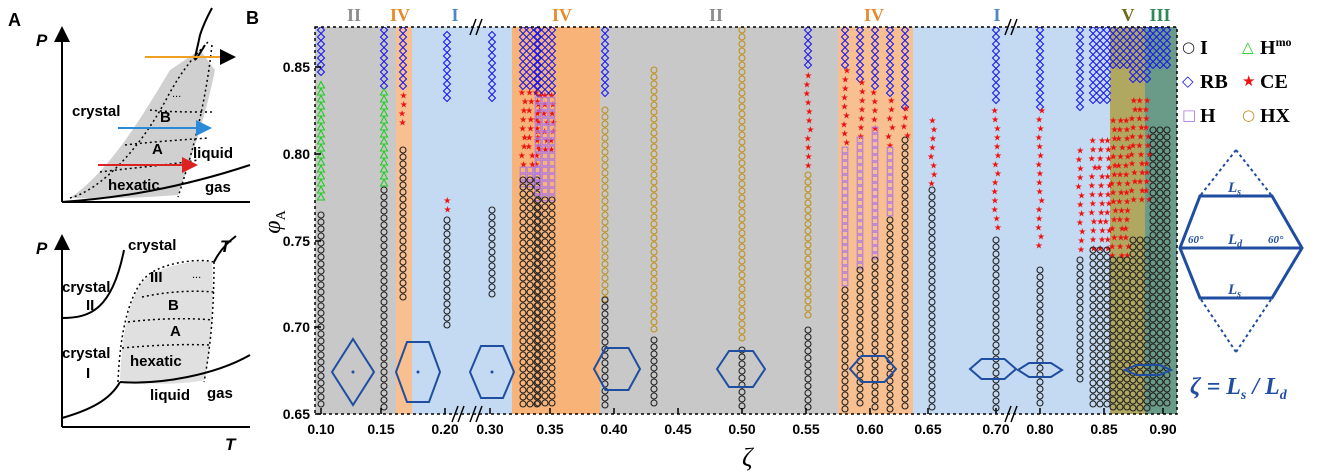 Image resolution: width=1321 pixels, height=472 pixels. Describe the element at coordinates (613, 429) in the screenshot. I see `x-tick-label: 0.40` at that location.